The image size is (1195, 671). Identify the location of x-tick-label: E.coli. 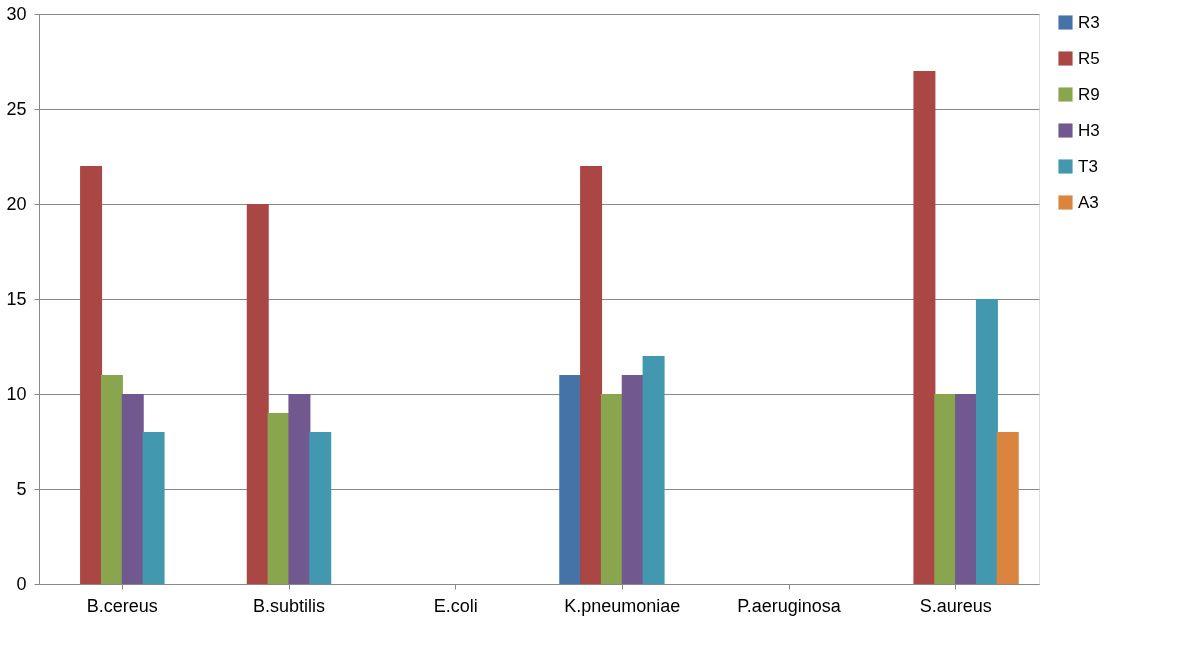
(455, 605).